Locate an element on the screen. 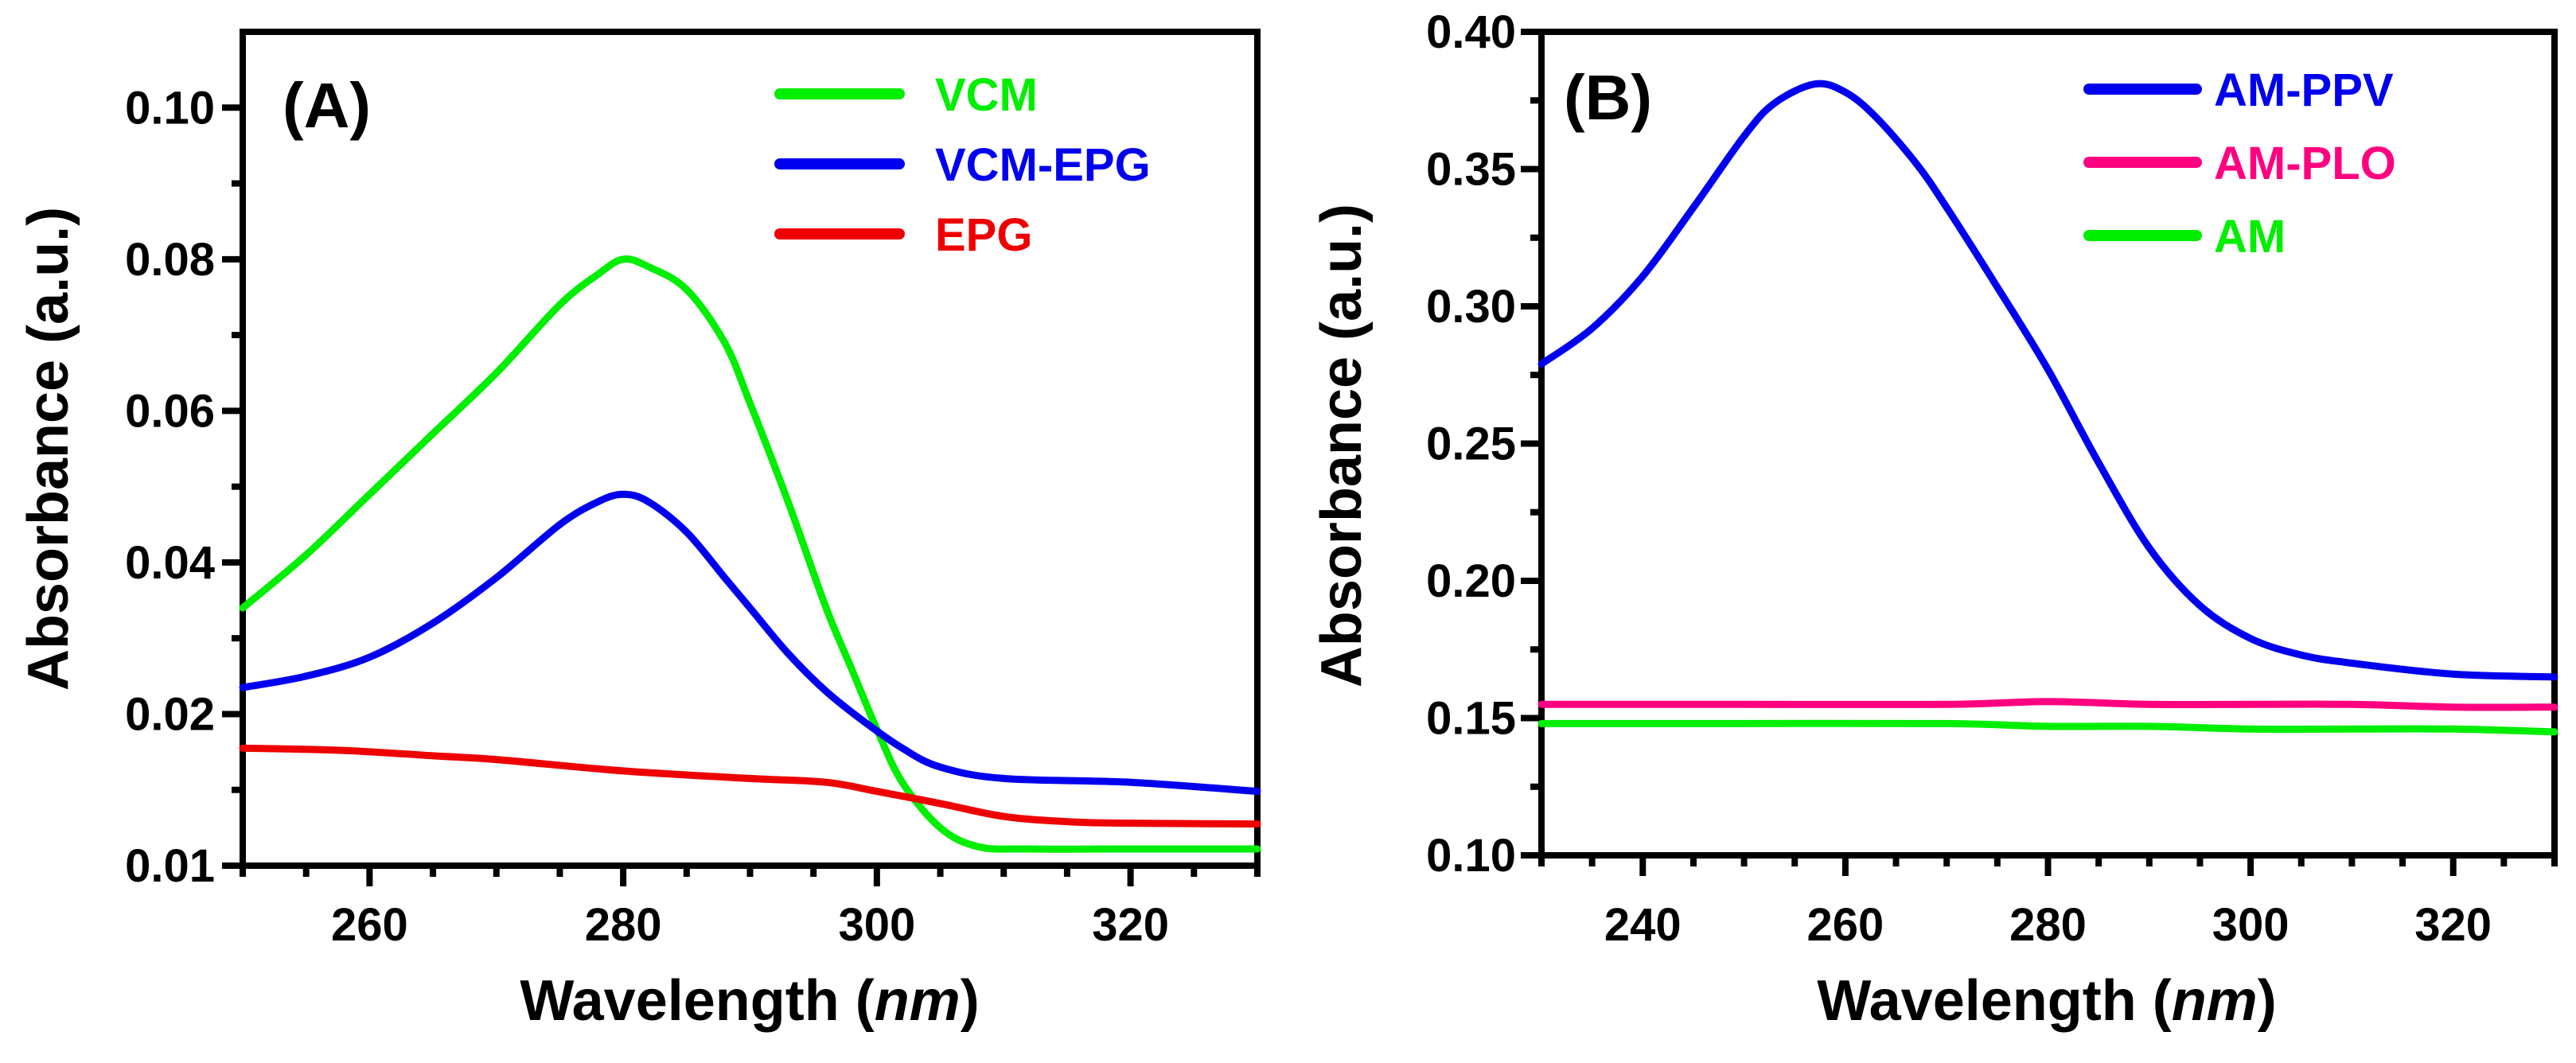  y-tick-label: 0.08 is located at coordinates (170, 260).